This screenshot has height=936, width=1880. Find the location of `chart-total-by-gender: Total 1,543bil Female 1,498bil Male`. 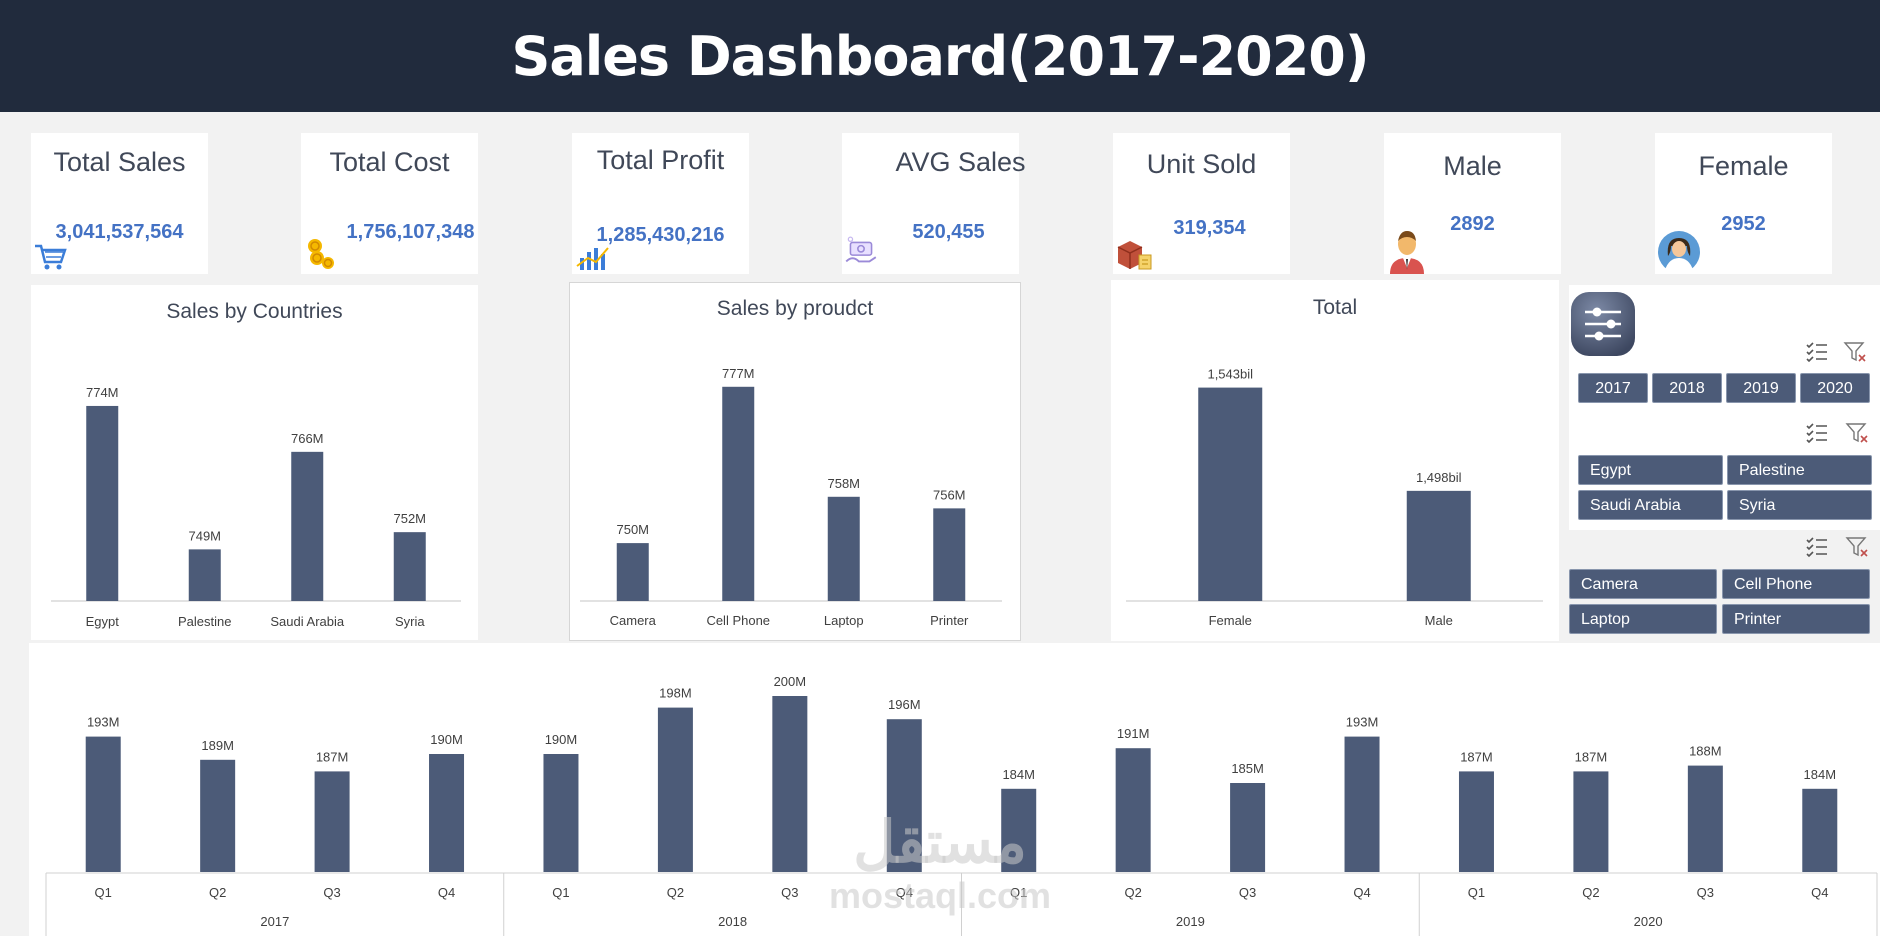

chart-total-by-gender: Total 1,543bil Female 1,498bil Male is located at coordinates (1335, 460).